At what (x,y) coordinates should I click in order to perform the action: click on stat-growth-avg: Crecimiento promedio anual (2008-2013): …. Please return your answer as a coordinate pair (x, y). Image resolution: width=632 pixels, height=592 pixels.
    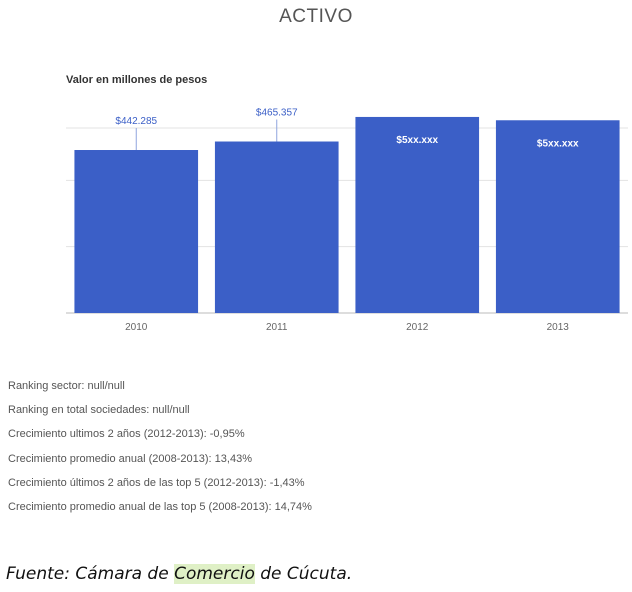
    Looking at the image, I should click on (130, 458).